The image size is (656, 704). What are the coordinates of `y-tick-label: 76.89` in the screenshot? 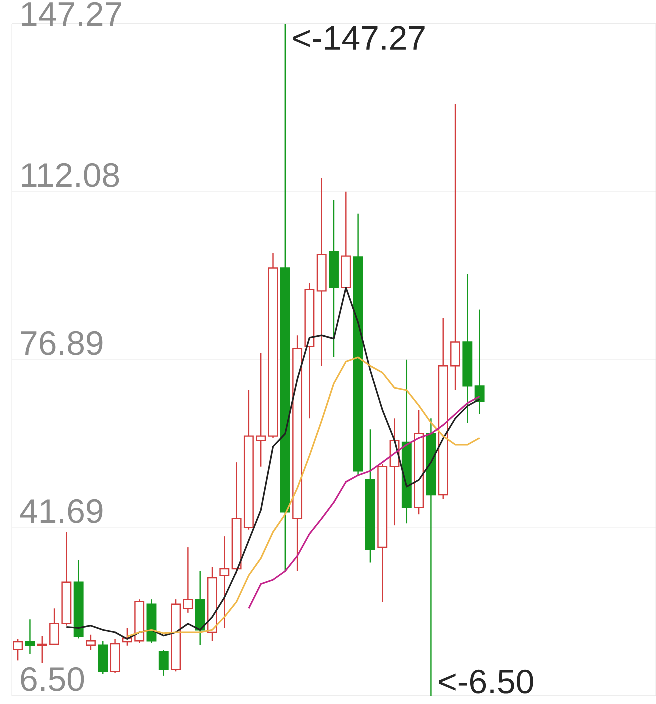 It's located at (62, 343).